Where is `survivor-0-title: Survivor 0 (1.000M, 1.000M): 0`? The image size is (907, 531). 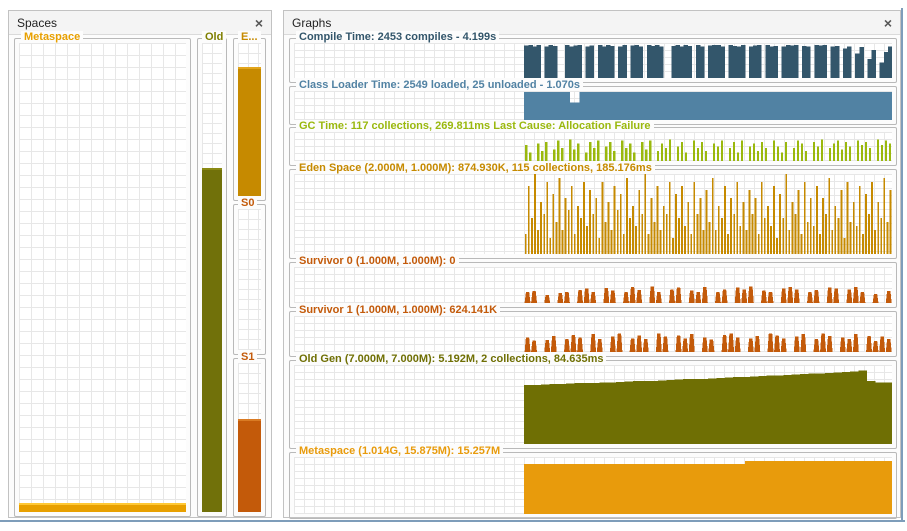 survivor-0-title: Survivor 0 (1.000M, 1.000M): 0 is located at coordinates (377, 261).